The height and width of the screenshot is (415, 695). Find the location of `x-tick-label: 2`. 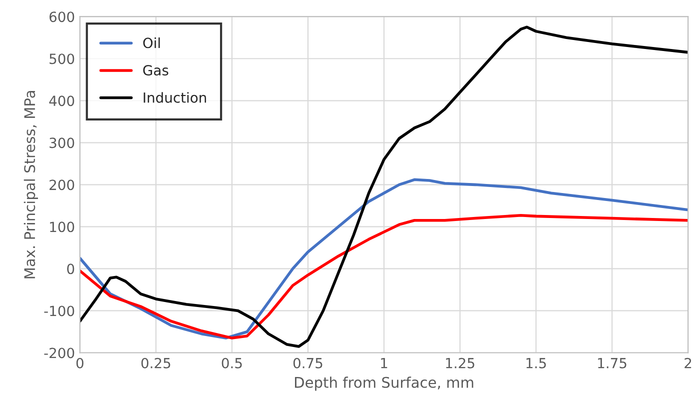

x-tick-label: 2 is located at coordinates (688, 363).